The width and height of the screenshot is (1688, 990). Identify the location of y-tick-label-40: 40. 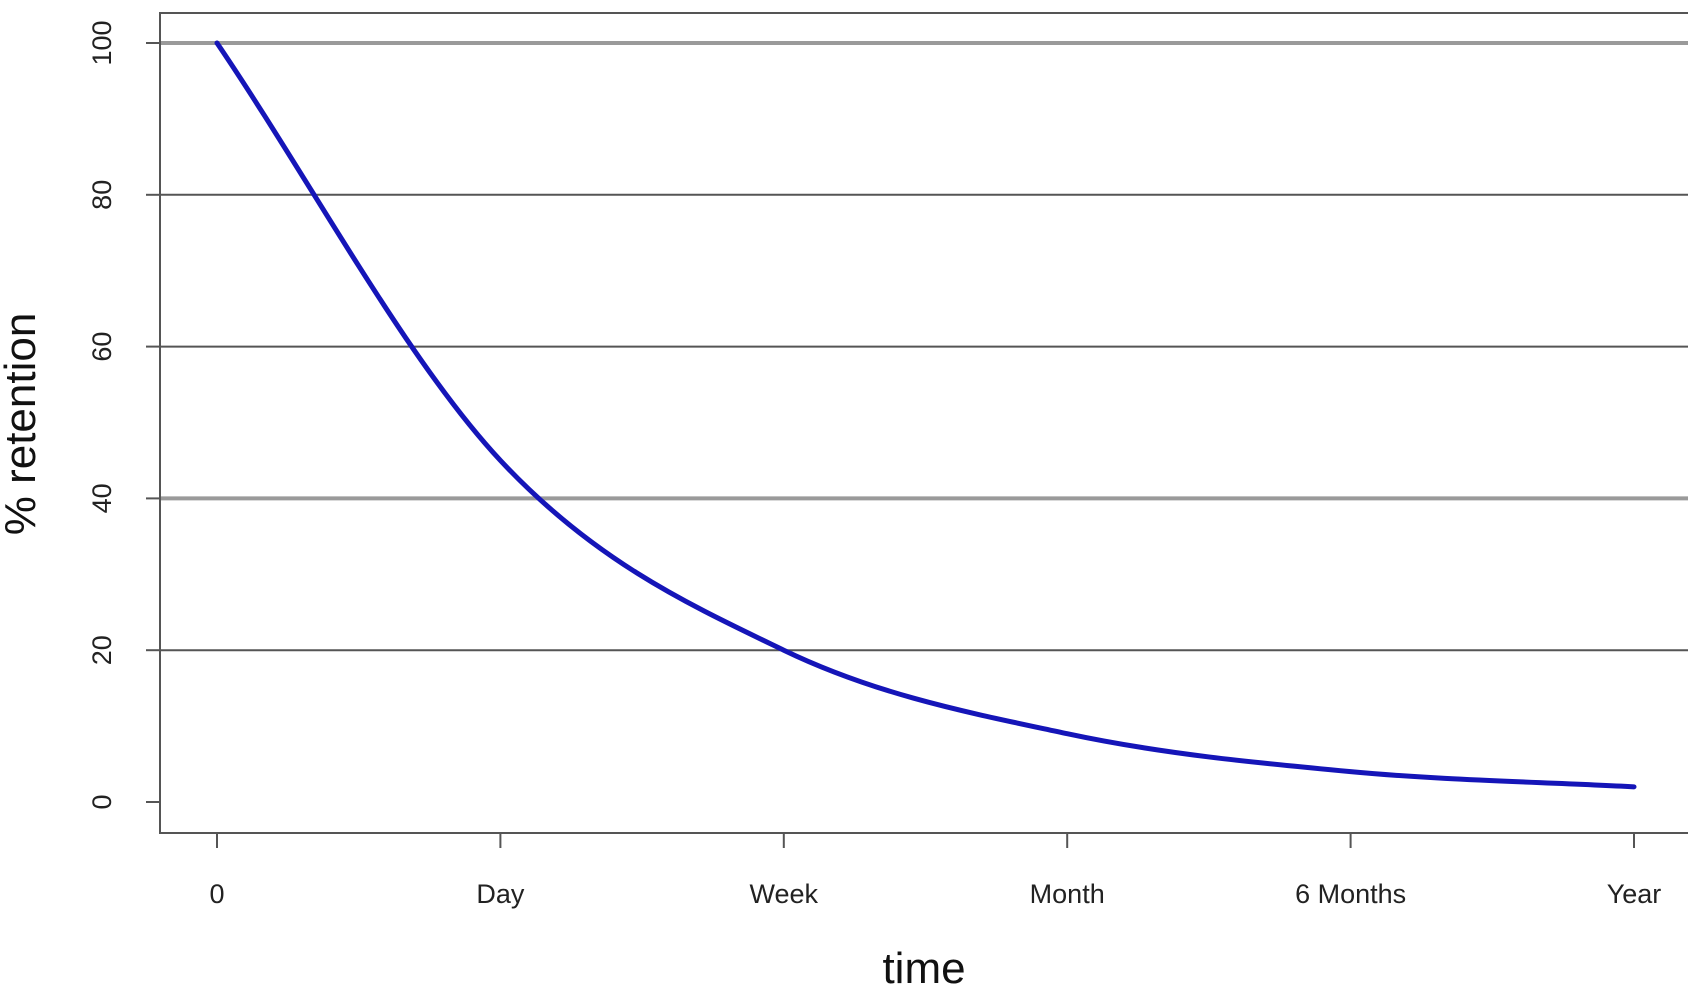
(102, 498).